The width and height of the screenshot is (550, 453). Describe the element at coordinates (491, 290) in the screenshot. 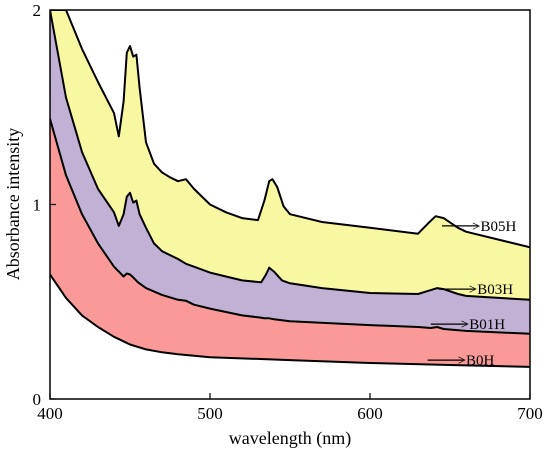

I see `annotation-label: >B03H` at that location.